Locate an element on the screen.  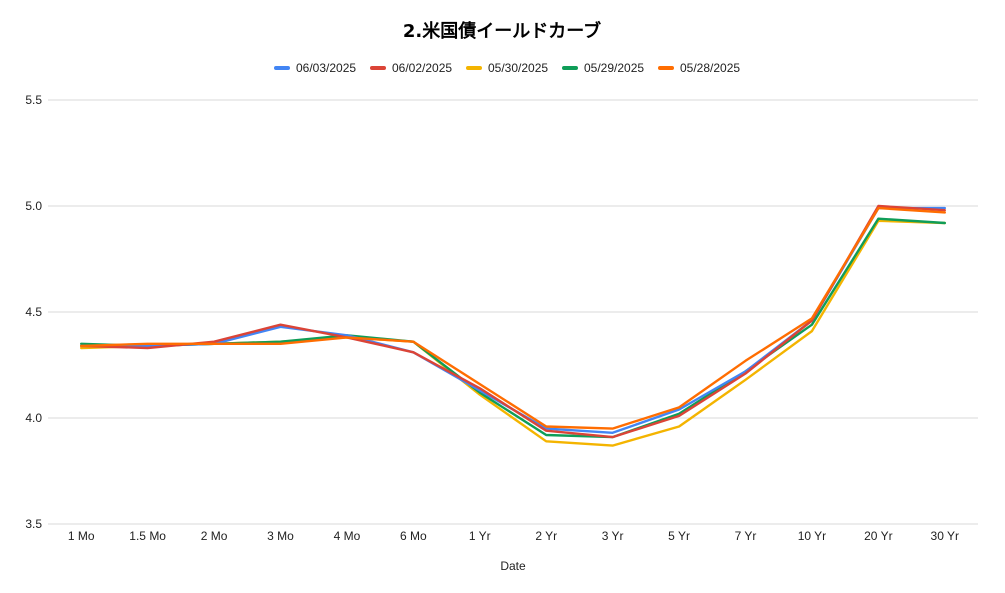
y-tick-label: 5.5 is located at coordinates (33, 100).